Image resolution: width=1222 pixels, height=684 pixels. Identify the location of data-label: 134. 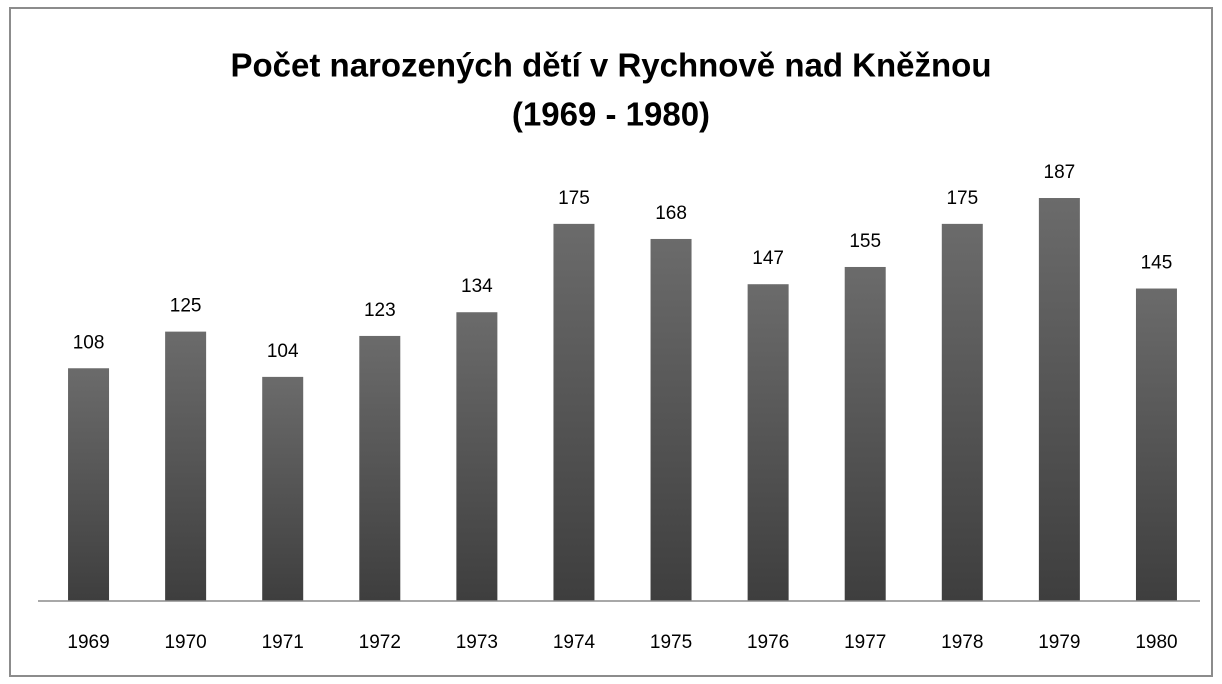
(477, 286).